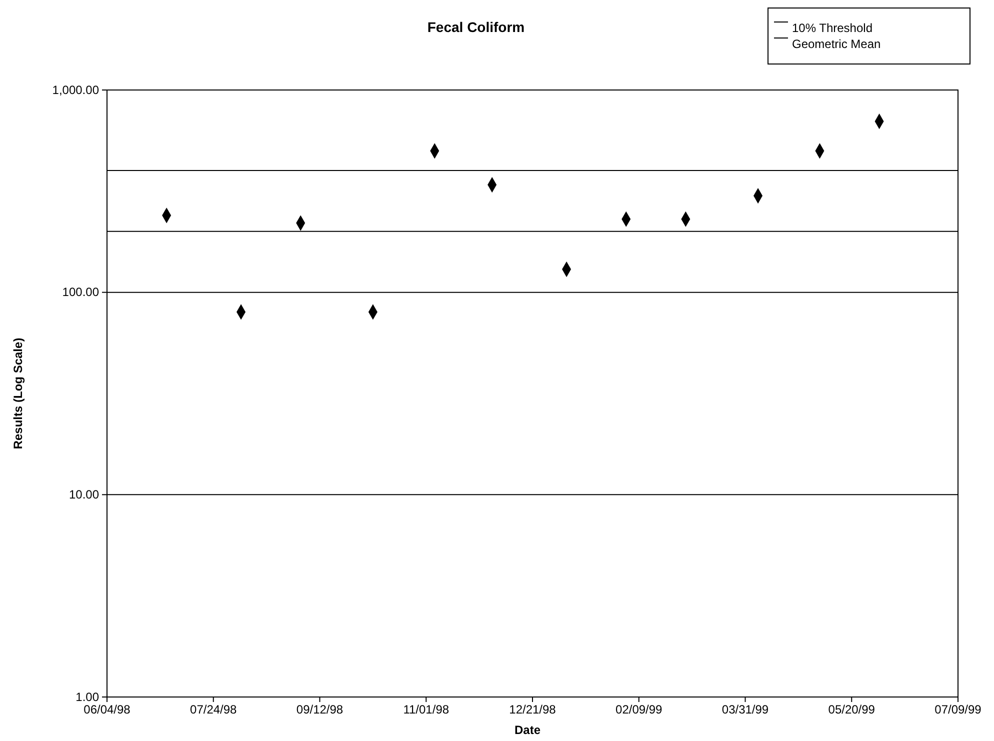  I want to click on legend-label: 10% Threshold, so click(832, 28).